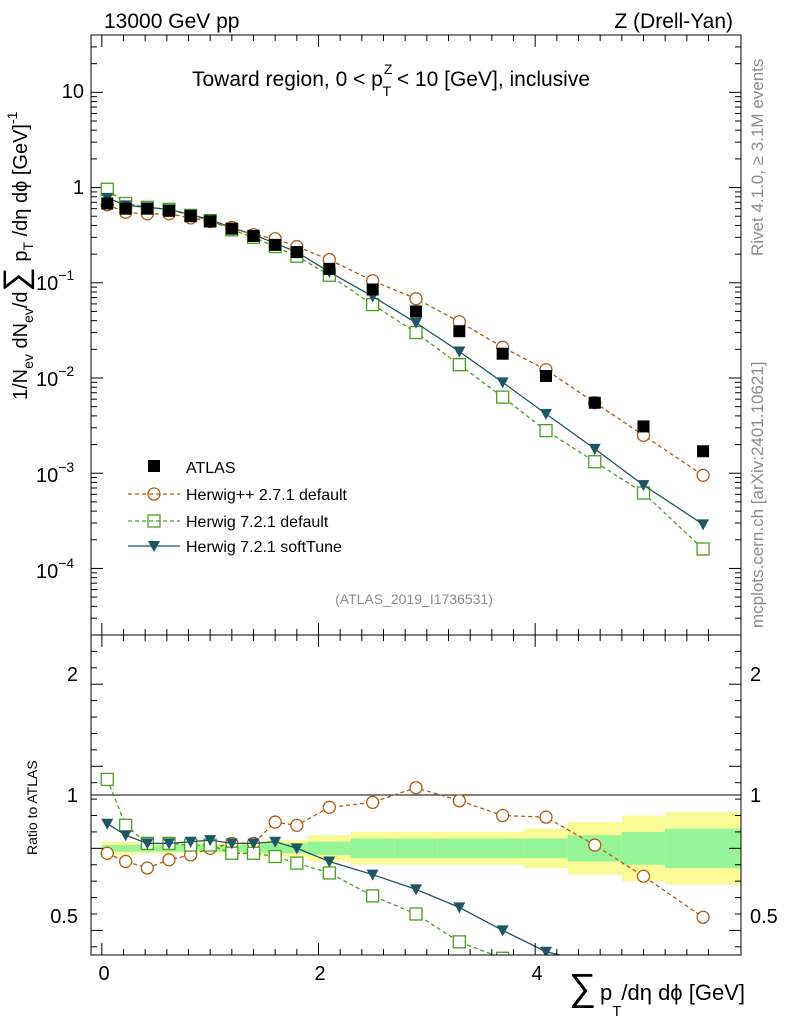 The width and height of the screenshot is (786, 1024). Describe the element at coordinates (32, 807) in the screenshot. I see `ratio-y-label: Ratio to ATLAS` at that location.